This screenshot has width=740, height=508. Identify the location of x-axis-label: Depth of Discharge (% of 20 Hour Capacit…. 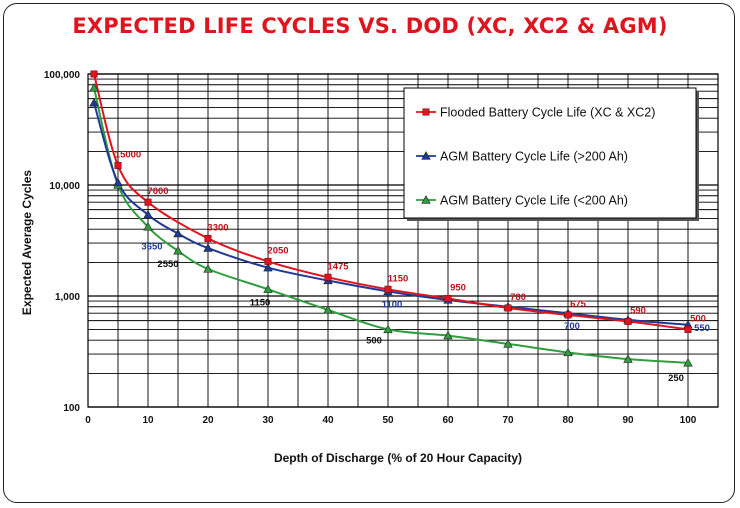
(398, 458).